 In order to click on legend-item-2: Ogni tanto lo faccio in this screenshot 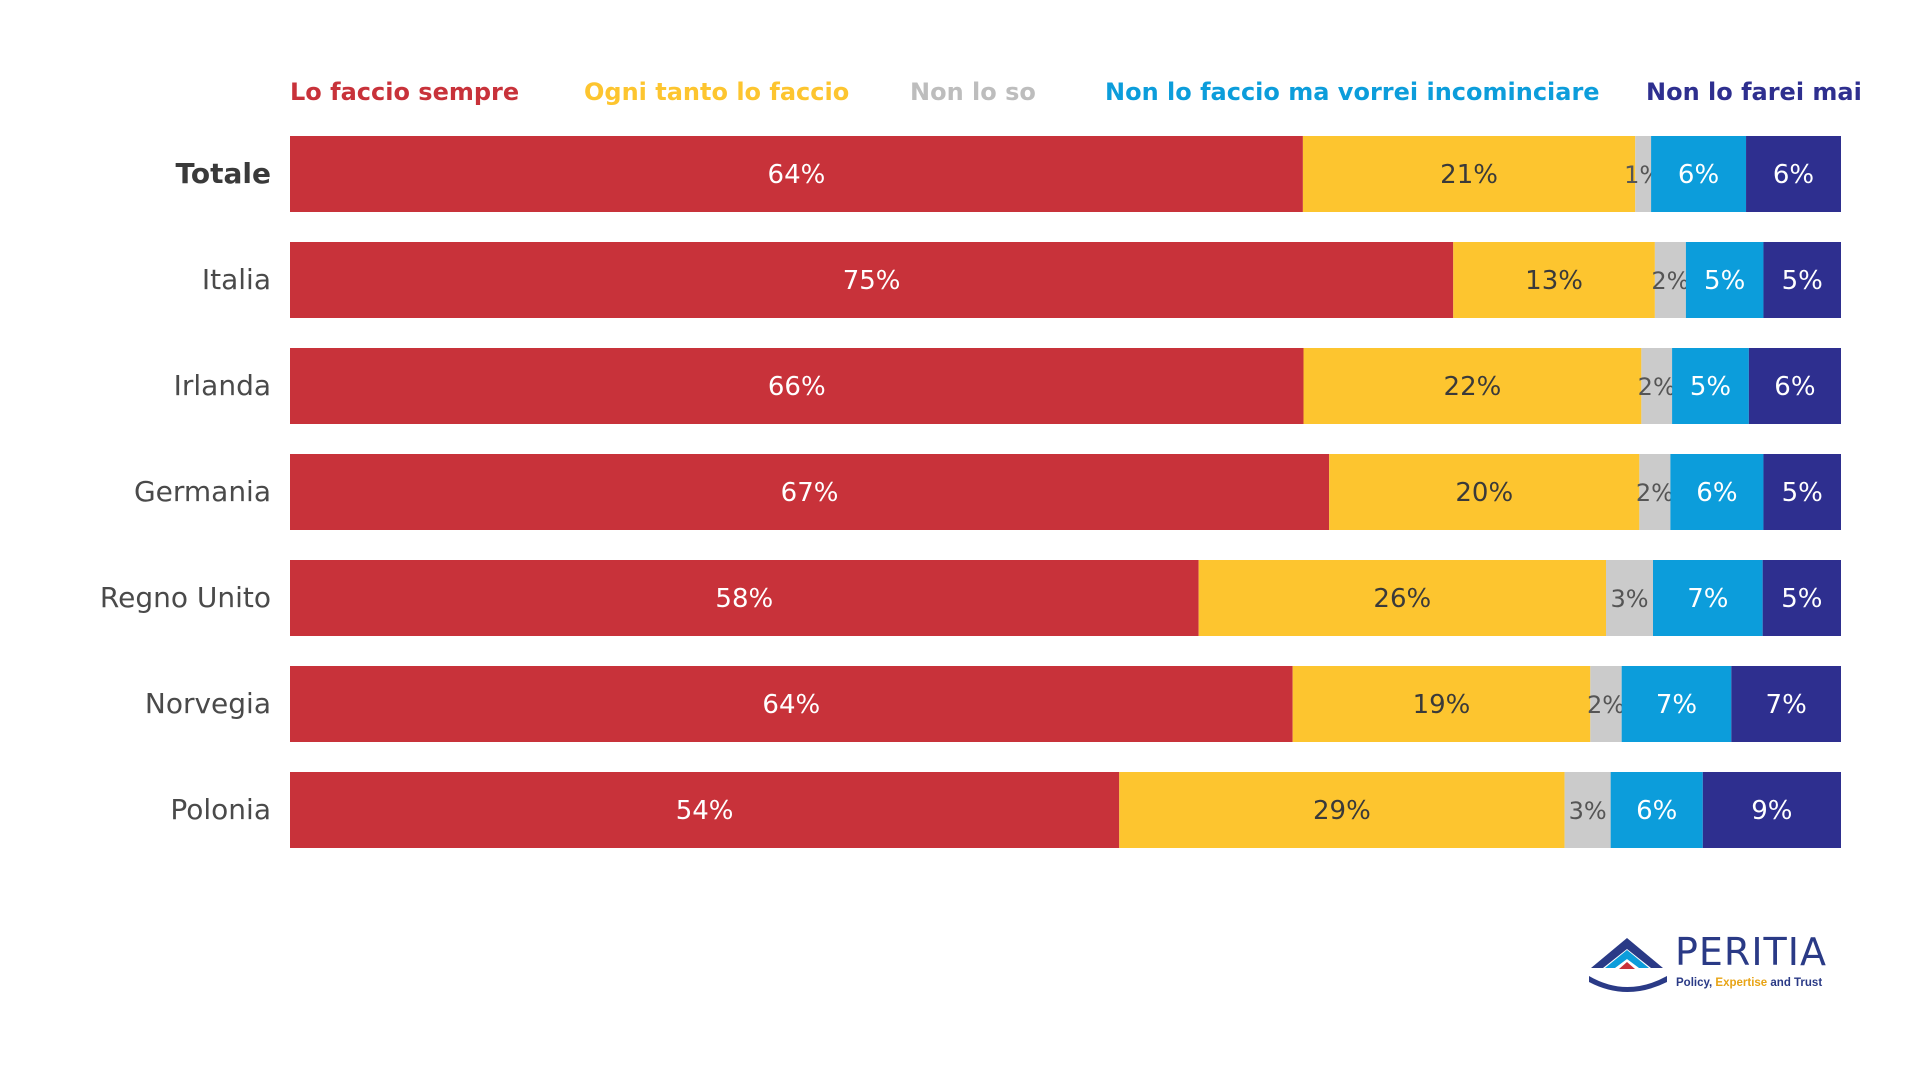, I will do `click(717, 92)`.